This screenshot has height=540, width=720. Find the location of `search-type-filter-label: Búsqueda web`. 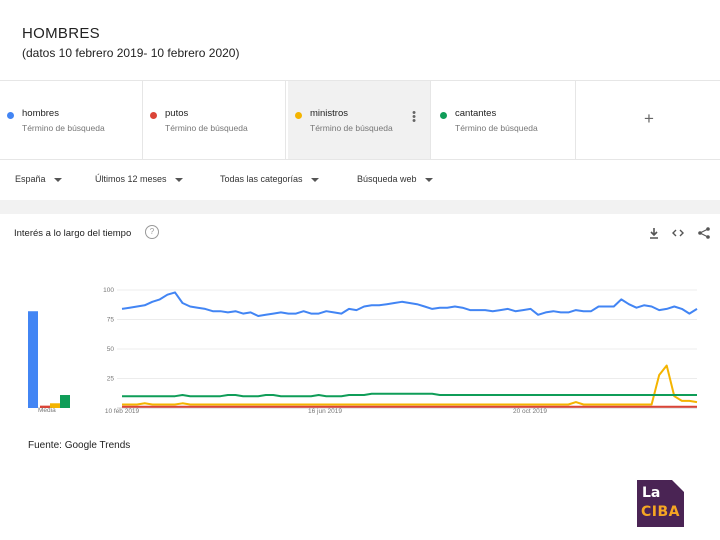

search-type-filter-label: Búsqueda web is located at coordinates (387, 179).